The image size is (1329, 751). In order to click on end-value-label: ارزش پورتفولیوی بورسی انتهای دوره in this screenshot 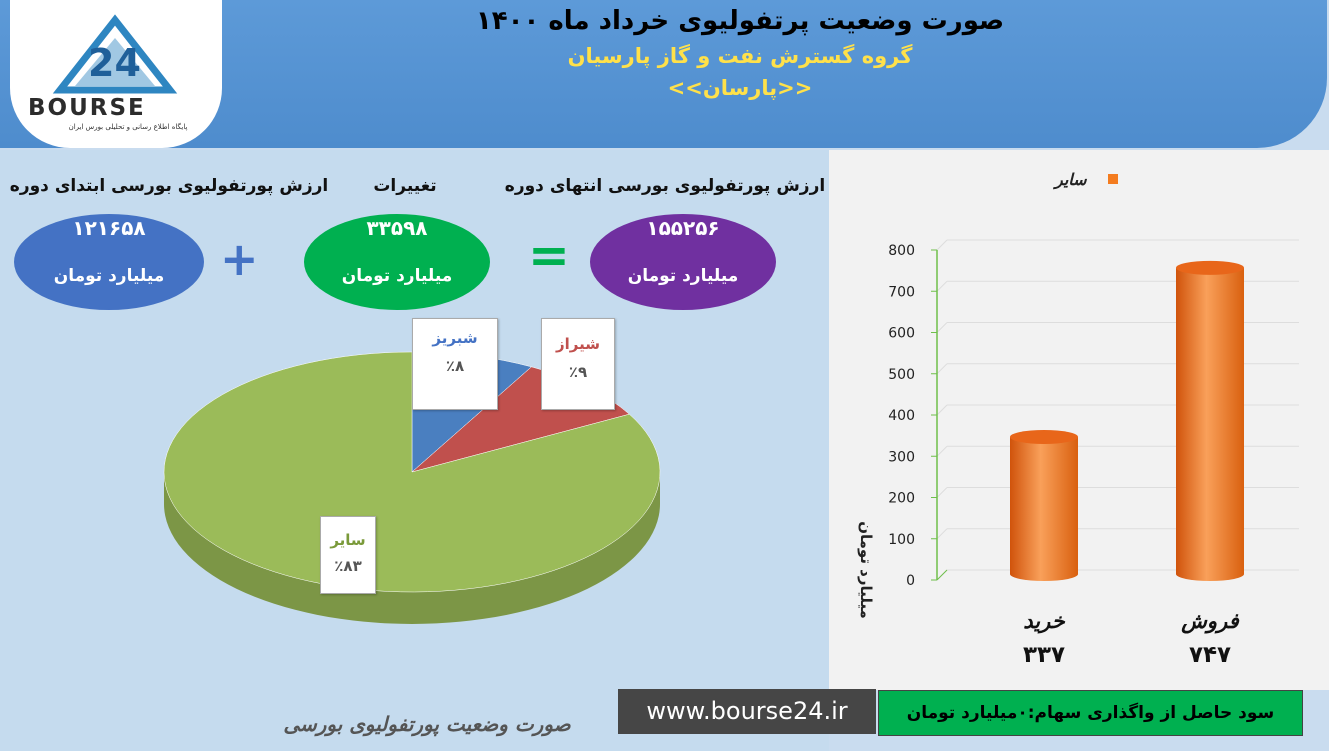, I will do `click(665, 186)`.